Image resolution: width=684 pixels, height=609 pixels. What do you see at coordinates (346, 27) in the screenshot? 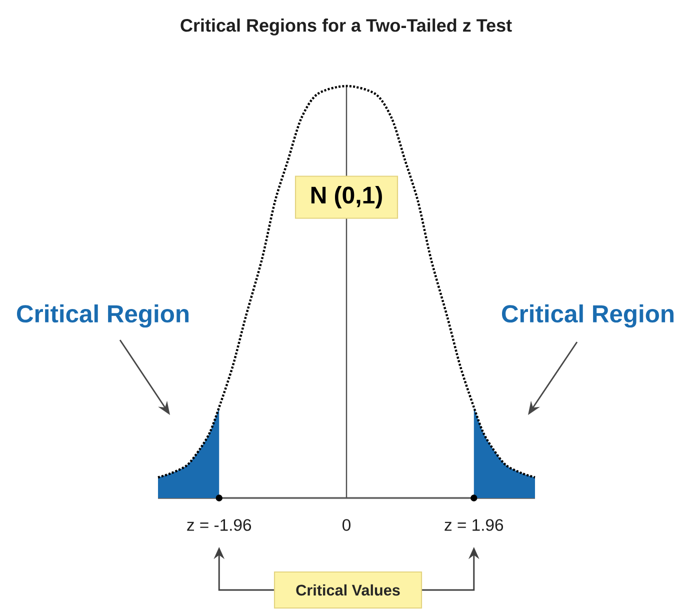
I see `chart-title: Critical Regions for a Two-Tailed z Test` at bounding box center [346, 27].